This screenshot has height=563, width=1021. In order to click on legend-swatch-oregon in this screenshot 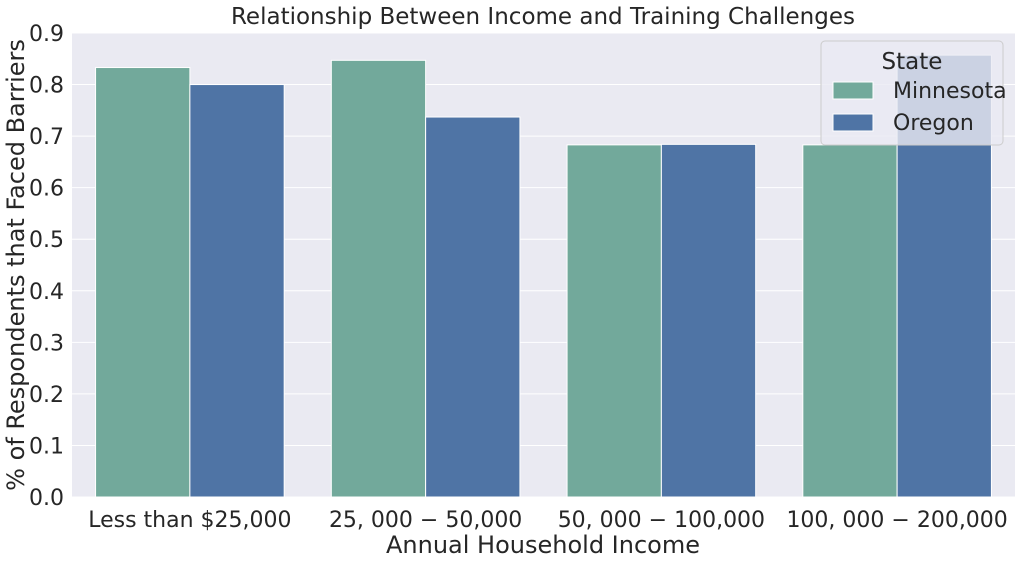, I will do `click(853, 122)`.